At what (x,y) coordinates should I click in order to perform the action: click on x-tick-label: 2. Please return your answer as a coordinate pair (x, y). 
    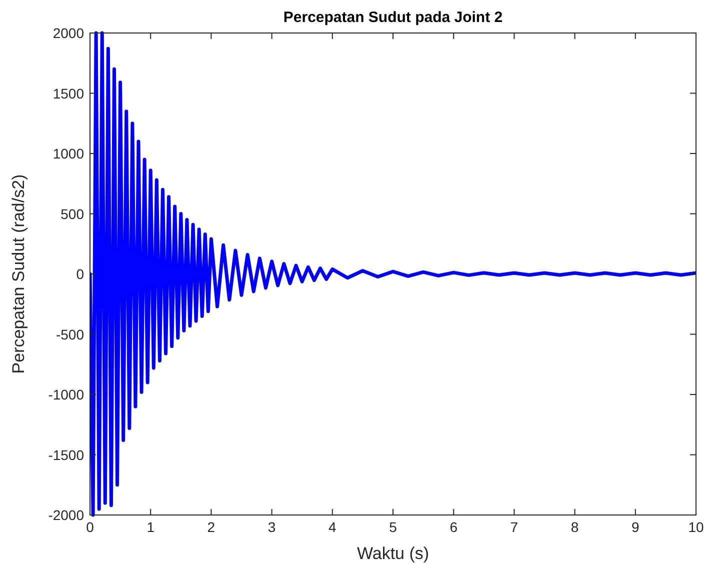
    Looking at the image, I should click on (211, 527).